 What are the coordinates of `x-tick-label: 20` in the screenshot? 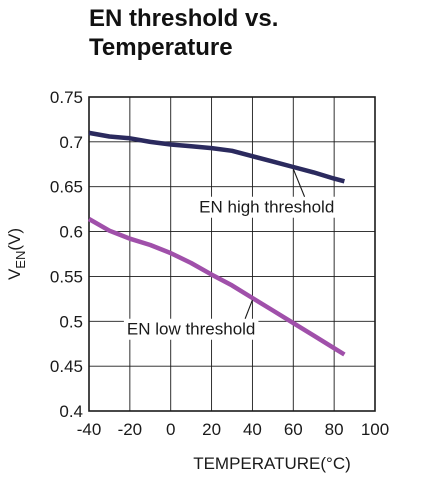 It's located at (211, 429).